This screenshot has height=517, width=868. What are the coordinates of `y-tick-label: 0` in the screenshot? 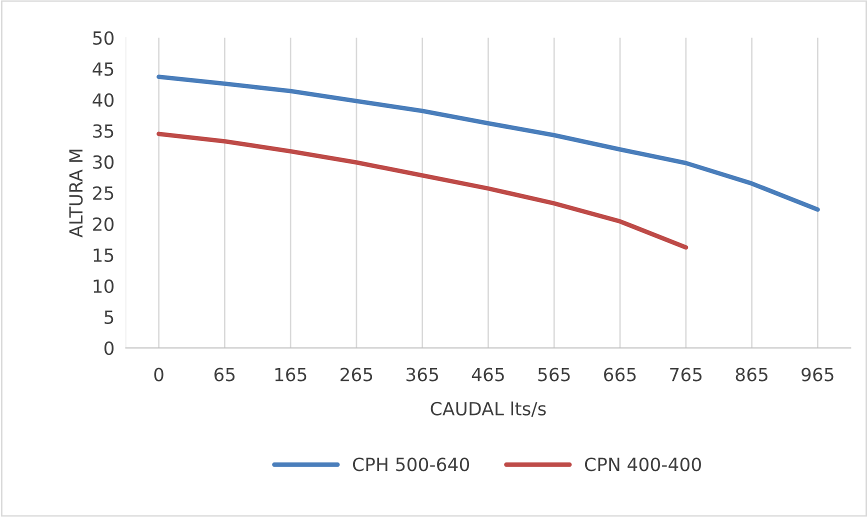 It's located at (109, 348).